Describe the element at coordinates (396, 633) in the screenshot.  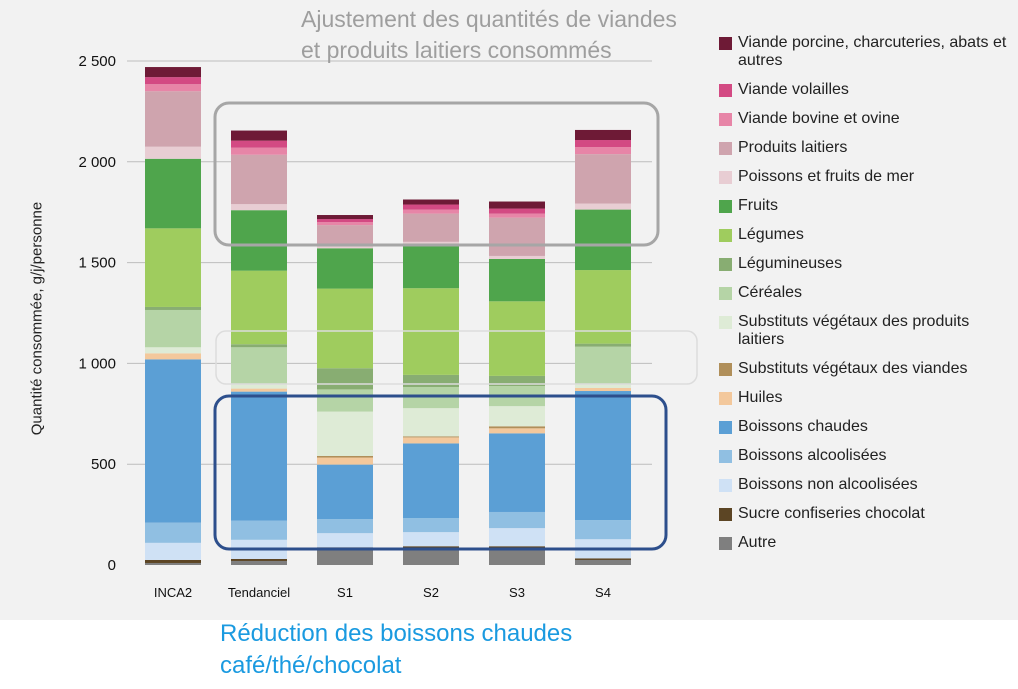
I see `annotation-bottom-line-1: Réduction des boissons chaudes` at that location.